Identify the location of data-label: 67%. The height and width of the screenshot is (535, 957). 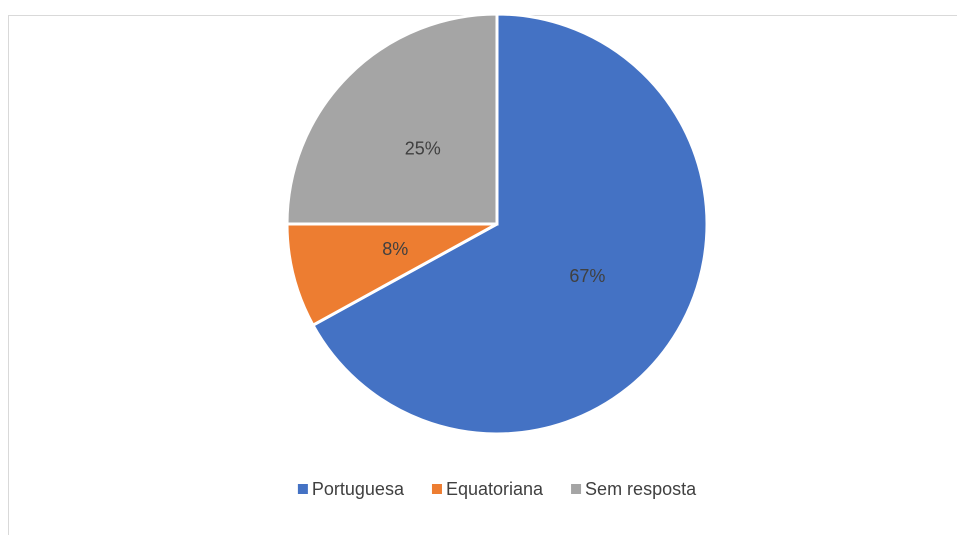
(587, 276).